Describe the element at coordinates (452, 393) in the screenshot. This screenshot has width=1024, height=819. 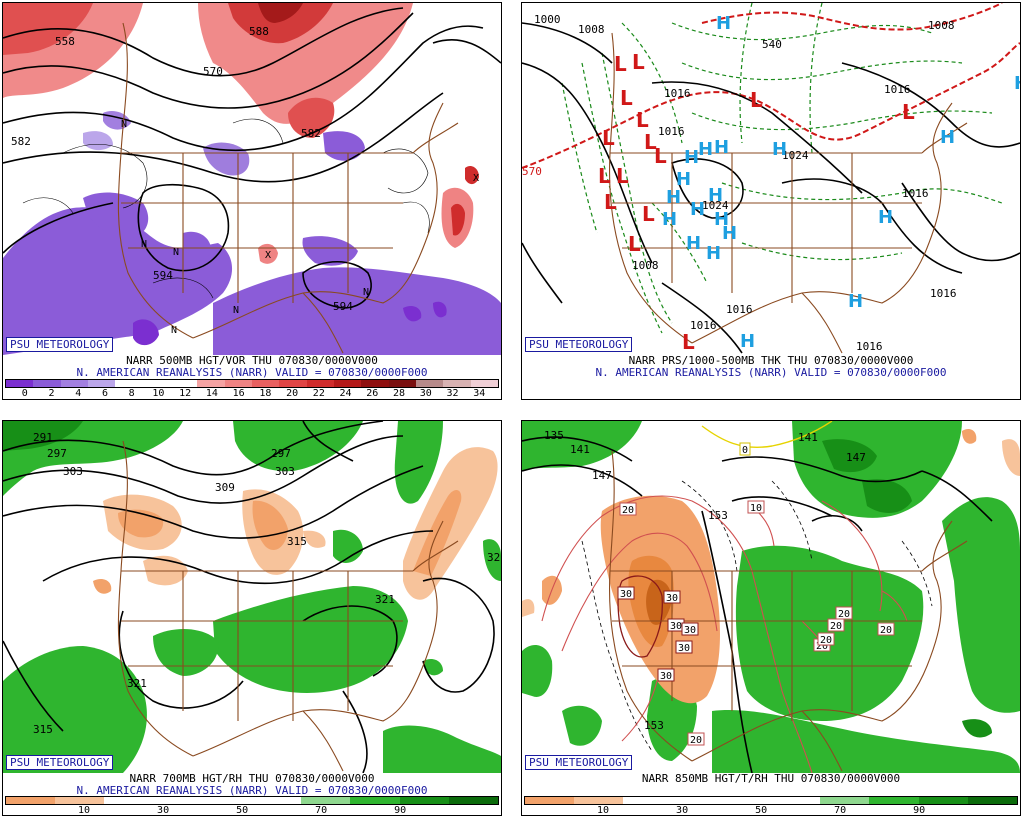
I see `color-scale-tick: 32` at that location.